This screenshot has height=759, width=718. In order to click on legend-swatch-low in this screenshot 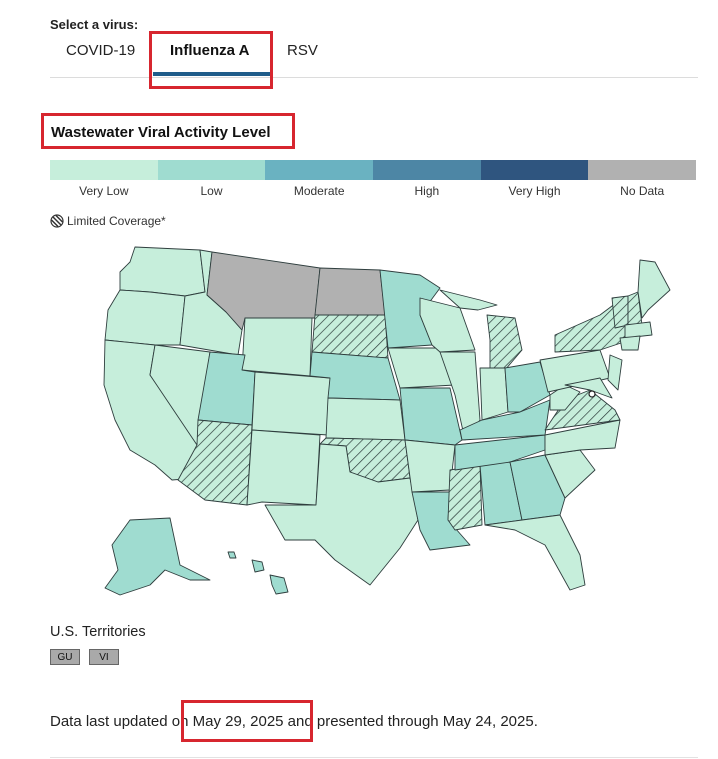, I will do `click(211, 170)`.